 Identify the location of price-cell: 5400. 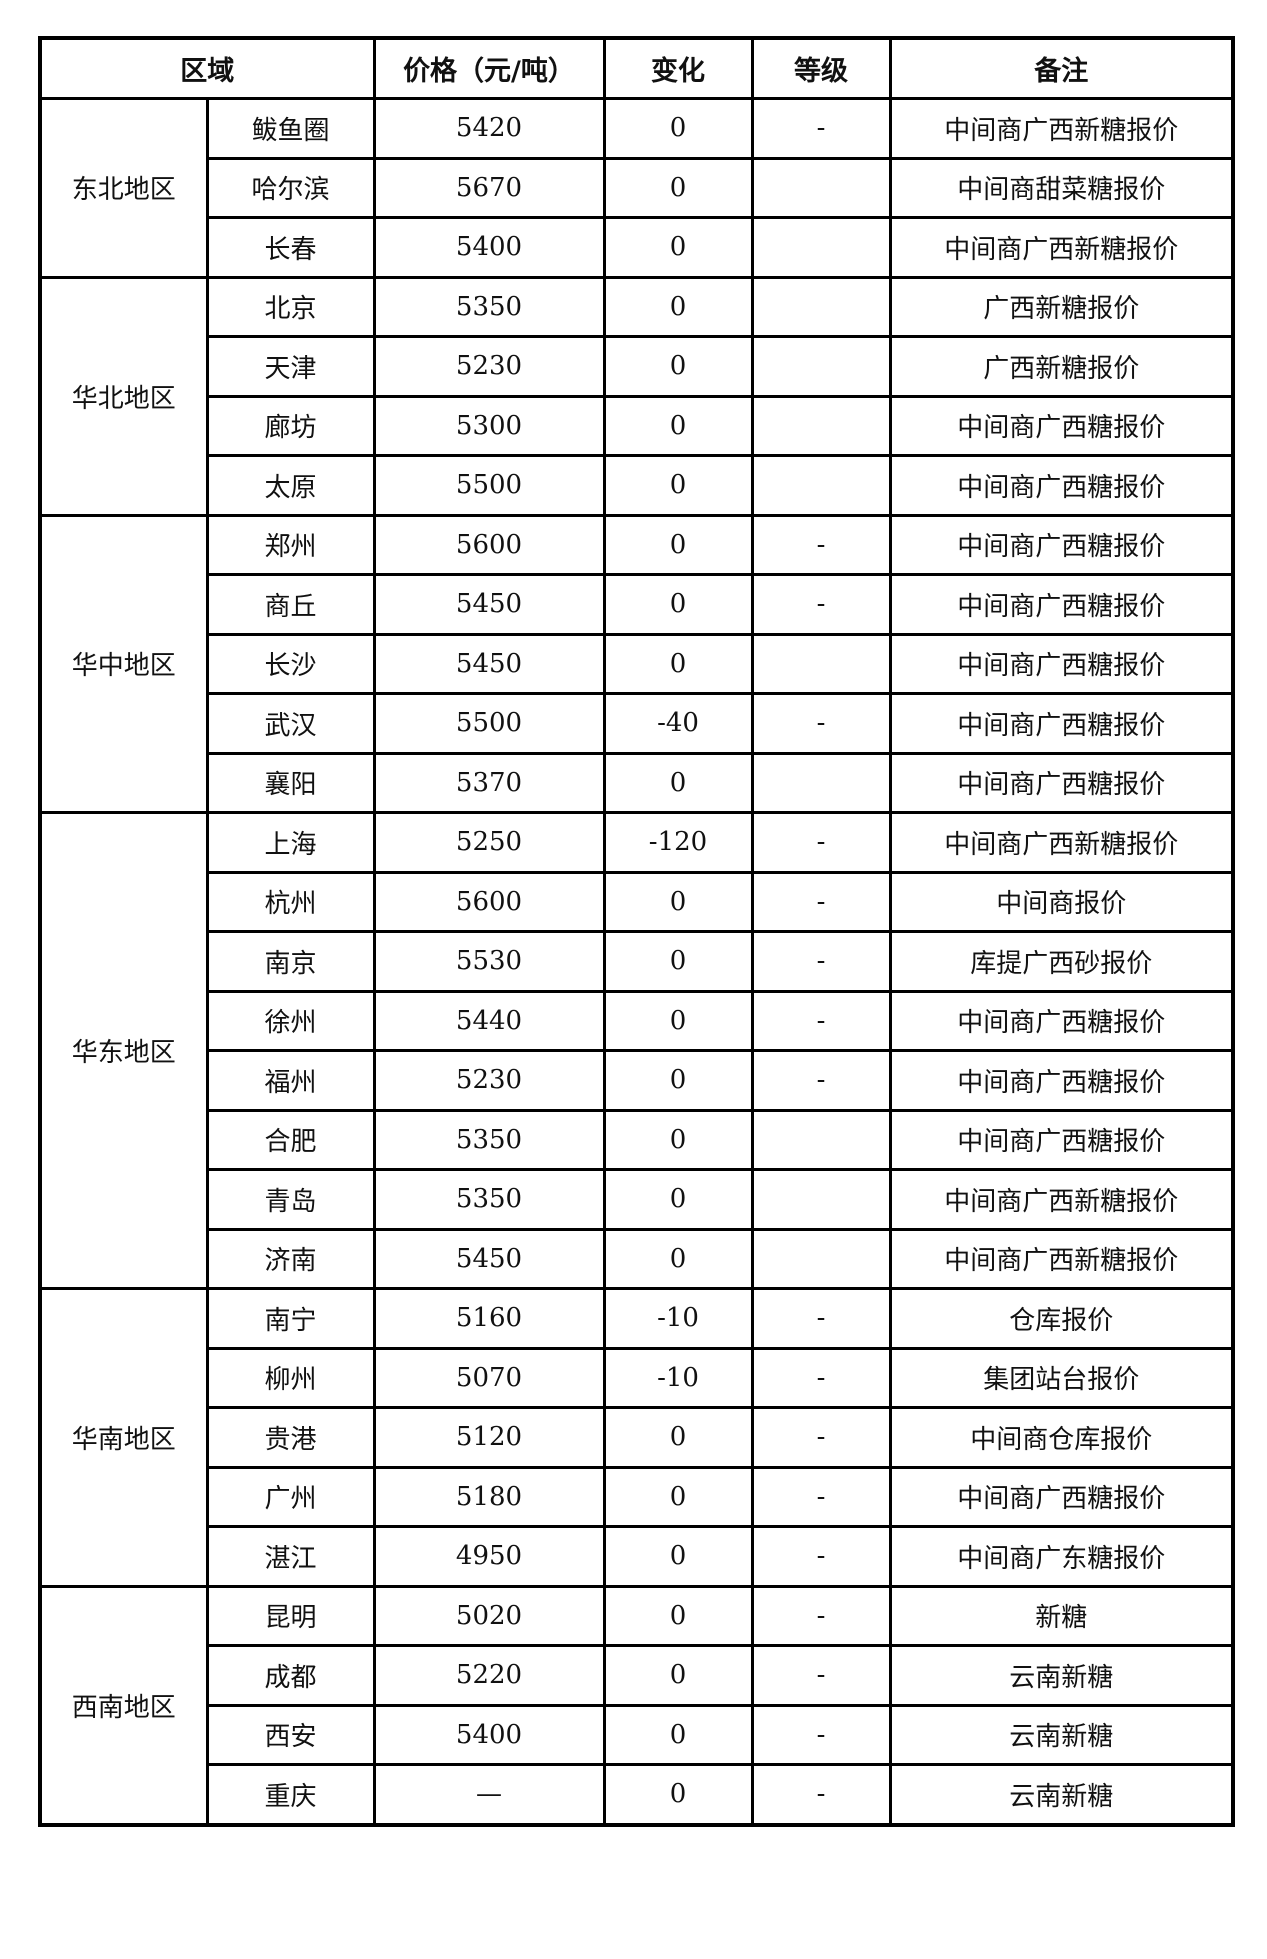
(489, 247).